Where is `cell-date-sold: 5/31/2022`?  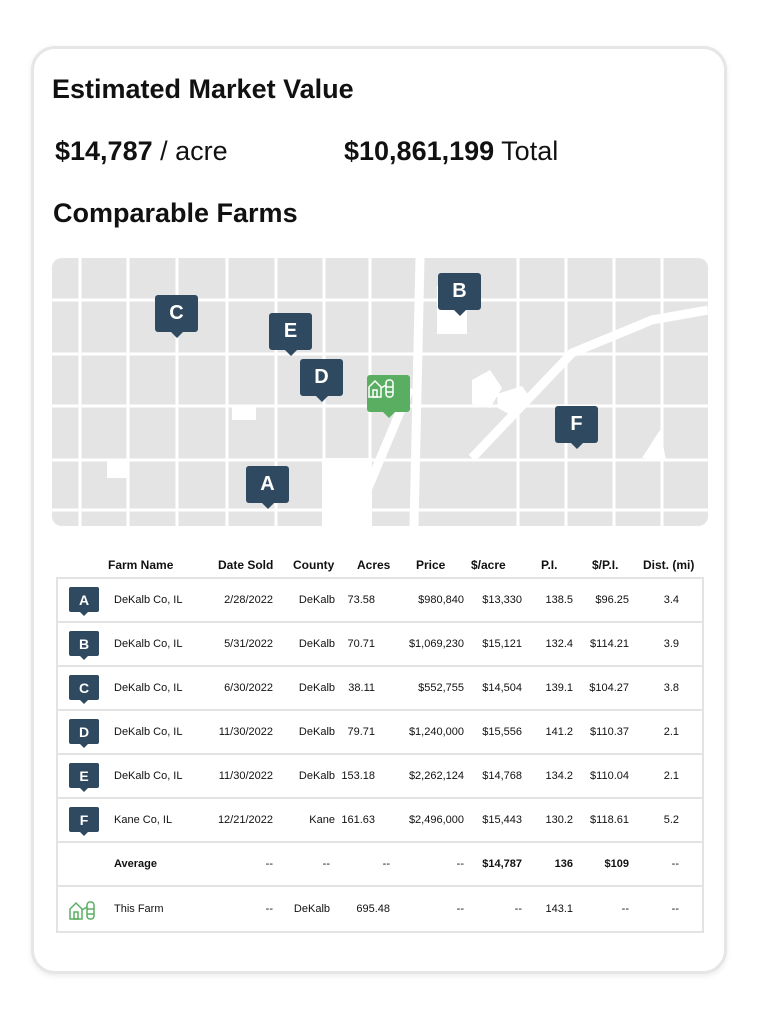
cell-date-sold: 5/31/2022 is located at coordinates (248, 644).